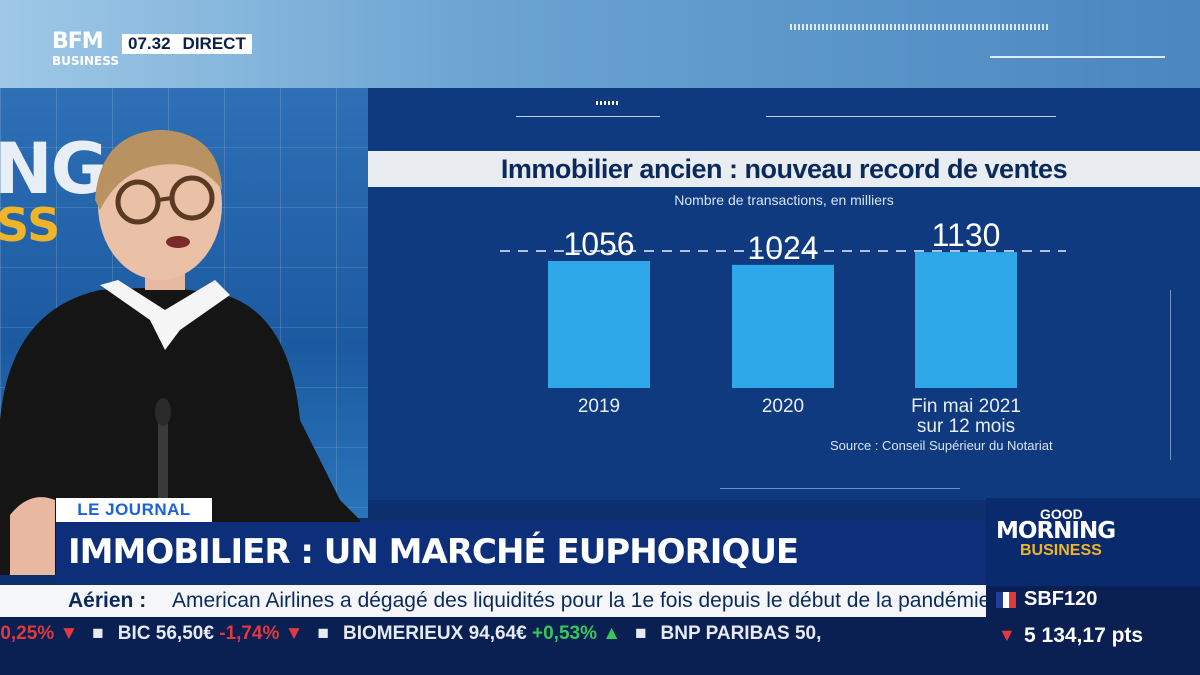  I want to click on channel-logo-line2: BUSINESS, so click(85, 61).